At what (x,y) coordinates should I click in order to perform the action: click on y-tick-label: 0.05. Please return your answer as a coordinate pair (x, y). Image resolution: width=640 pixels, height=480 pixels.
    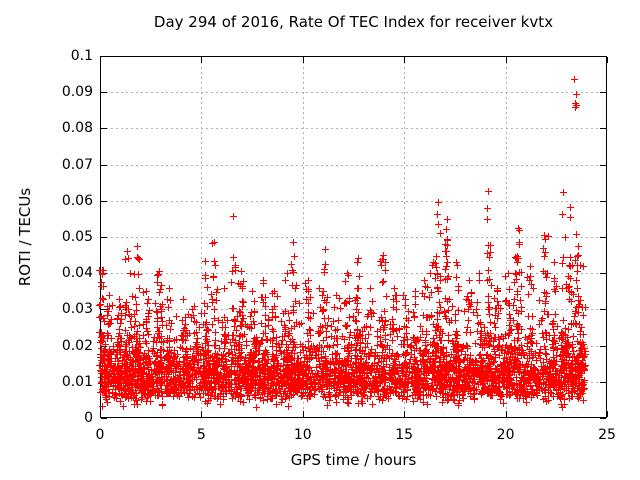
    Looking at the image, I should click on (77, 237).